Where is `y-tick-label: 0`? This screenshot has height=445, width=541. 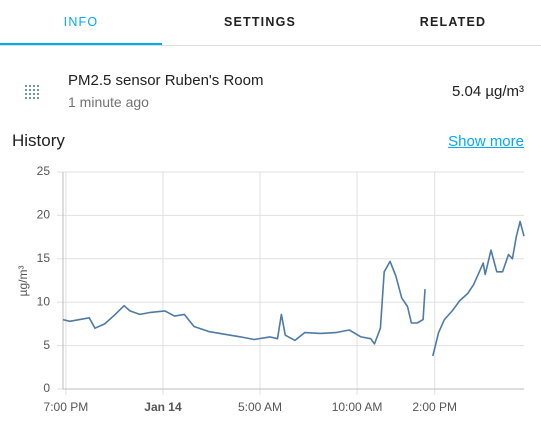 y-tick-label: 0 is located at coordinates (46, 388).